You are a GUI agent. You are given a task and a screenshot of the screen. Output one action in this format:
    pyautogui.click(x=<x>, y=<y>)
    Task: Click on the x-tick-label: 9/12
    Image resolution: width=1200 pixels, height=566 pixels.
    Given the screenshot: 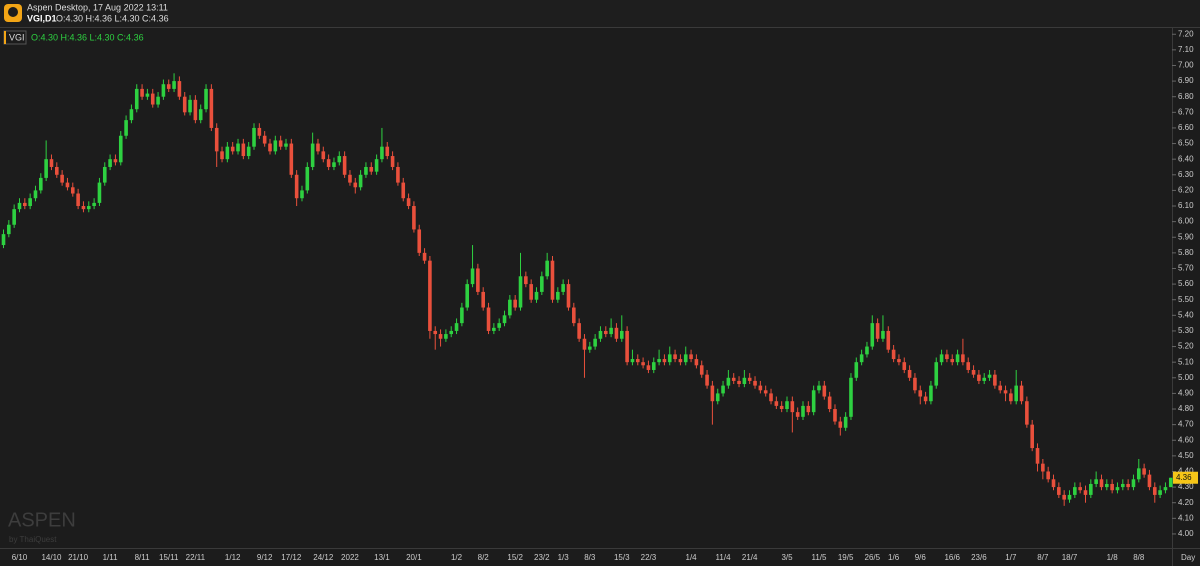 What is the action you would take?
    pyautogui.click(x=265, y=557)
    